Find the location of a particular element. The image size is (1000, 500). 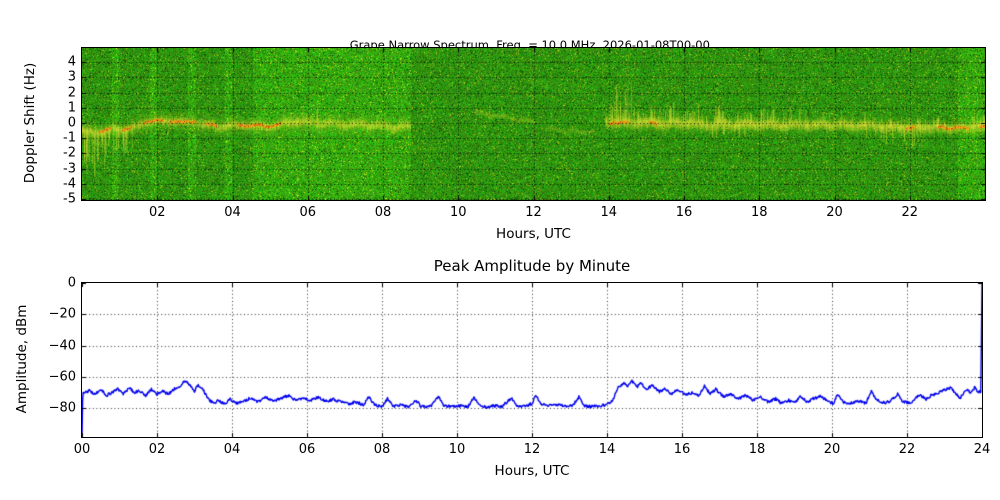

amplitude-ylabel: Amplitude, dBm is located at coordinates (22, 359).